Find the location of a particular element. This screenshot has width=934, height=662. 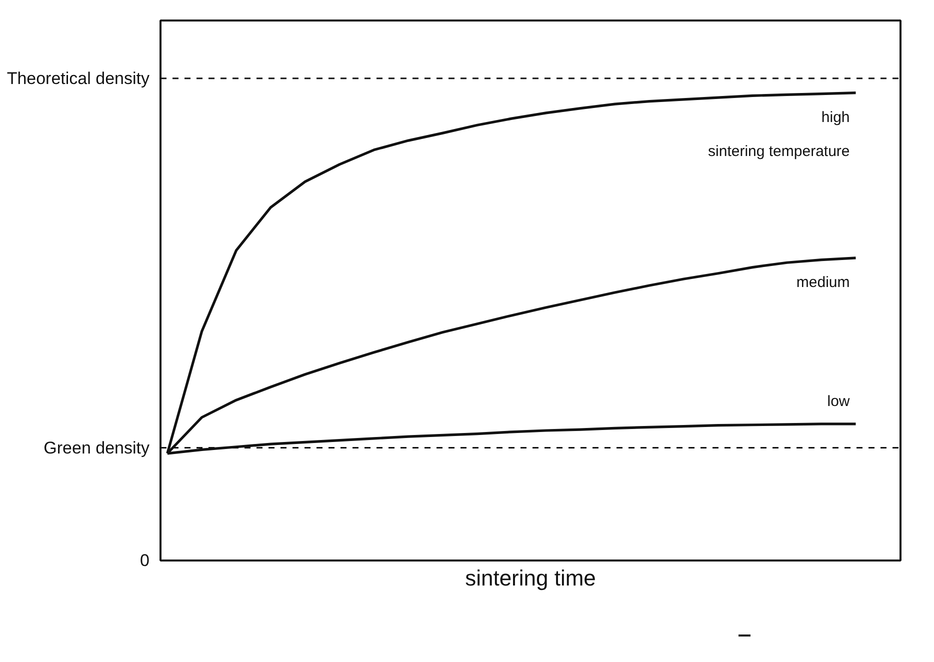

series-label: medium is located at coordinates (823, 282).